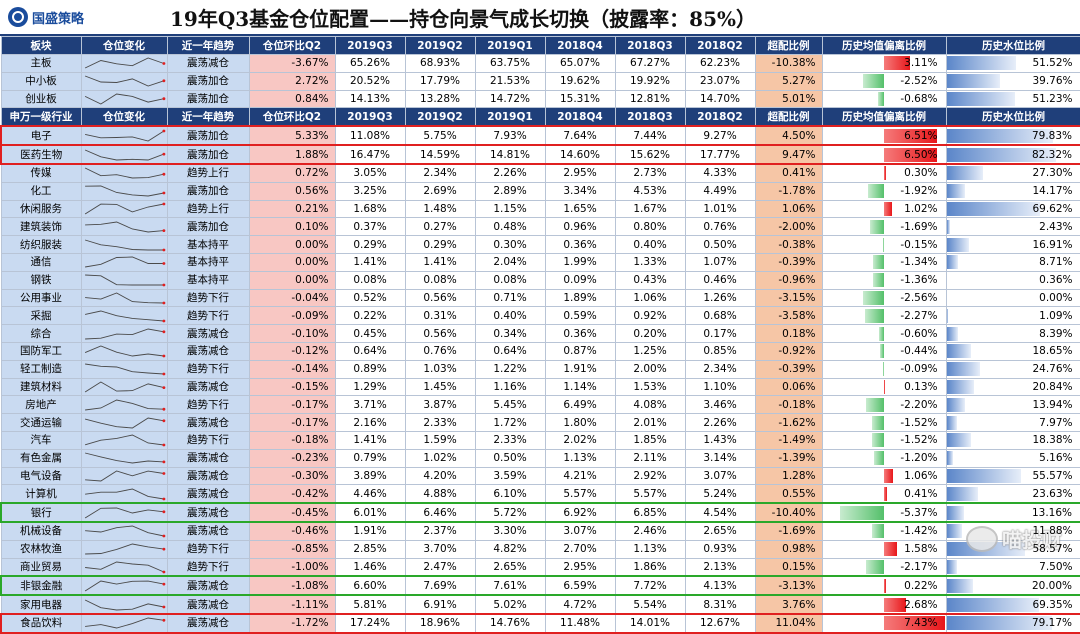  What do you see at coordinates (884, 245) in the screenshot?
I see `history-deviation: -0.15%` at bounding box center [884, 245].